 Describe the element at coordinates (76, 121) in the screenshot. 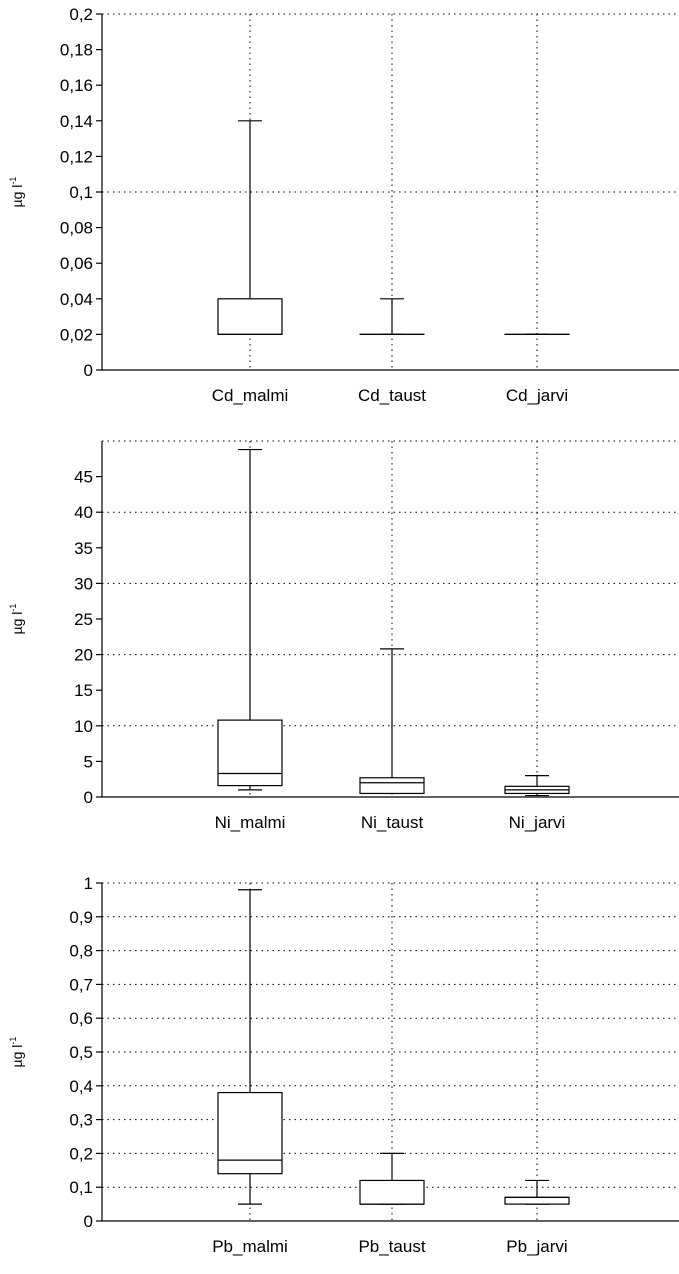

I see `y-tick-label: 0,14` at that location.